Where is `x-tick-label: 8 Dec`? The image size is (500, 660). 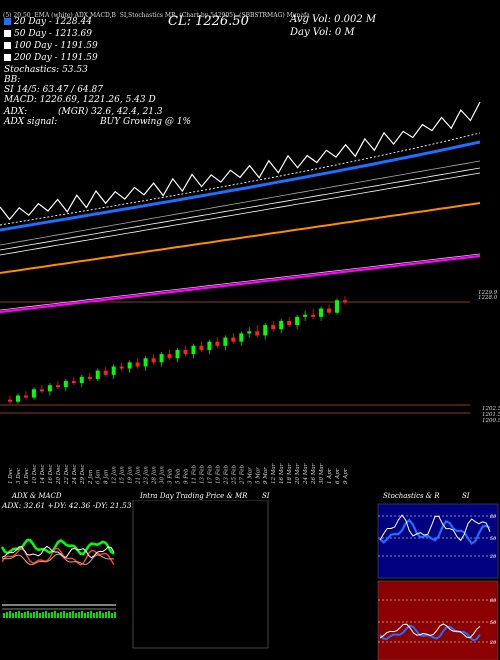
x-tick-label: 8 Dec is located at coordinates (27, 476).